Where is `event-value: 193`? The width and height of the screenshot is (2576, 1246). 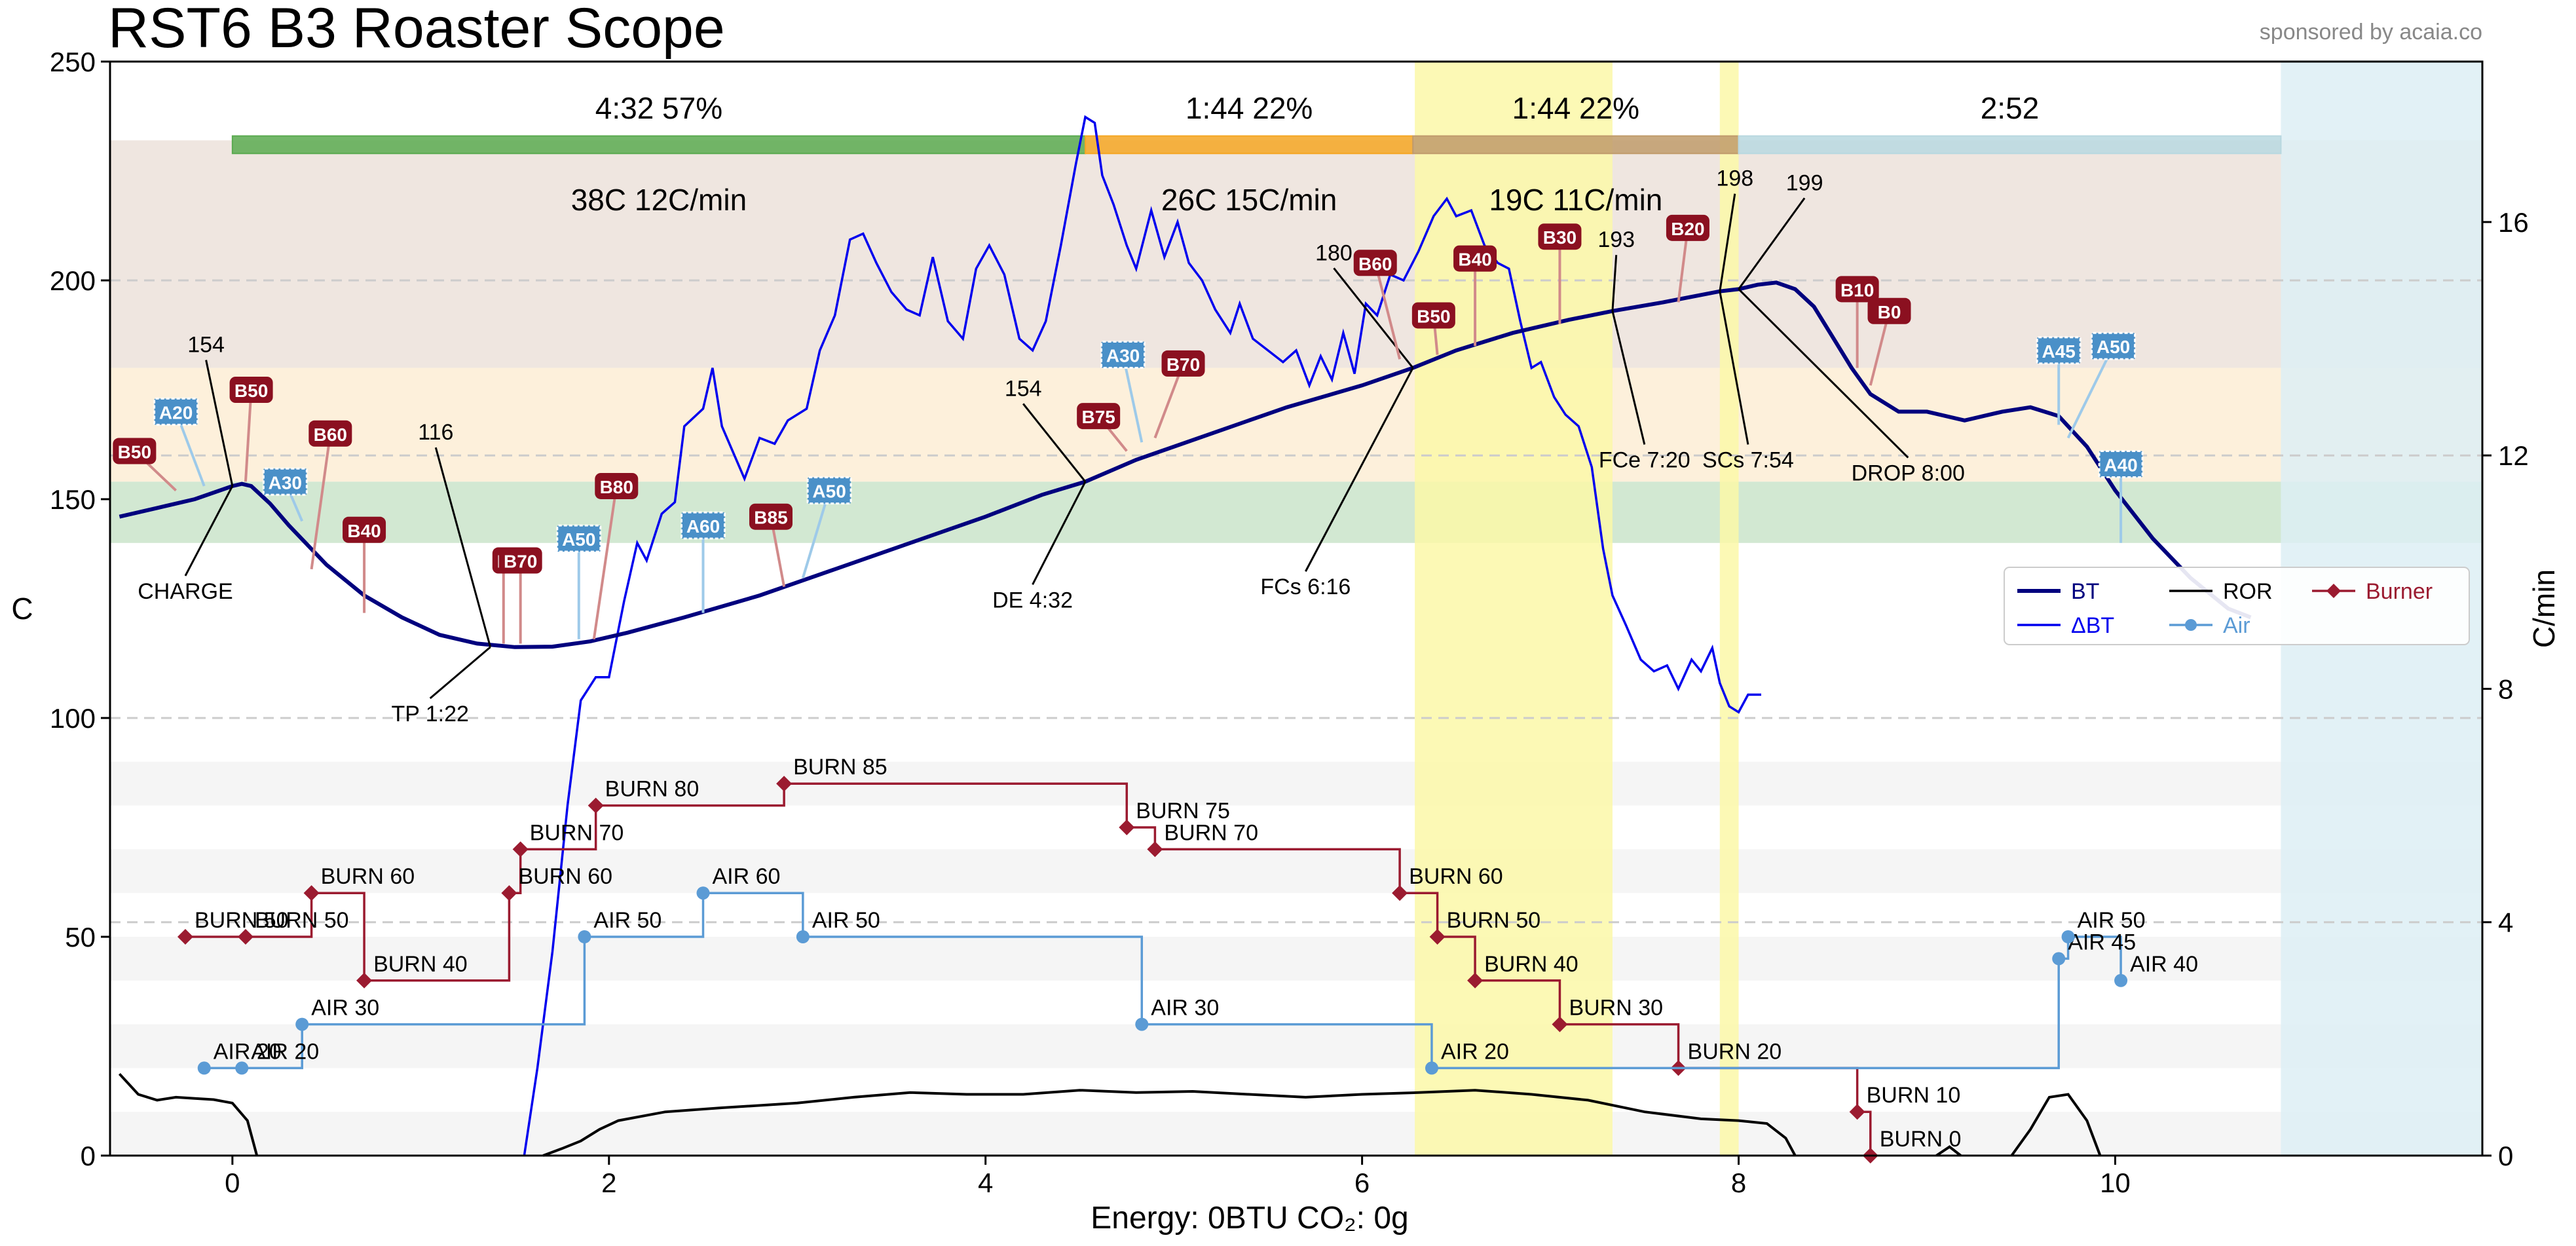
event-value: 193 is located at coordinates (1616, 240).